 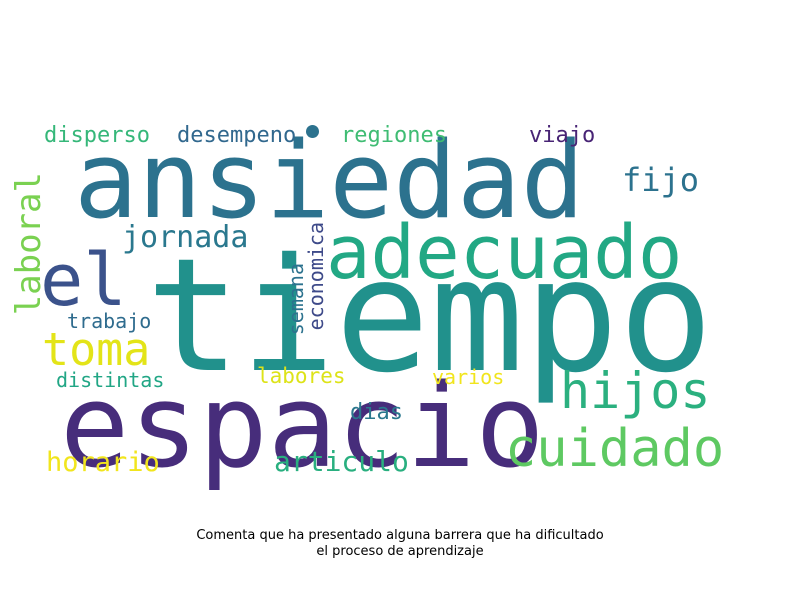 I want to click on word-viajo: viajo, so click(x=562, y=135).